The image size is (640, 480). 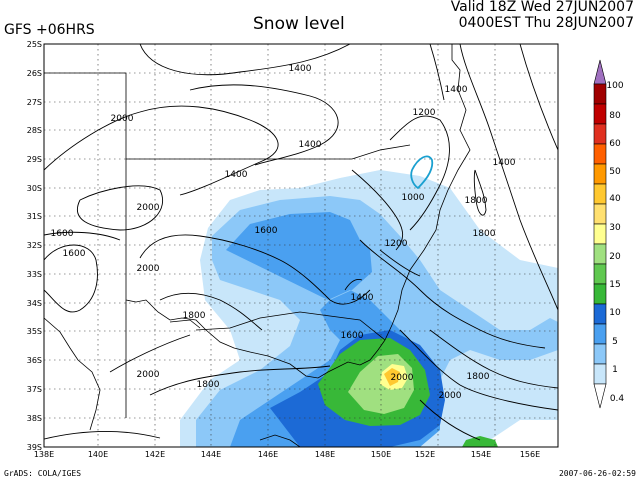 What do you see at coordinates (44, 454) in the screenshot?
I see `lon-label: 138E` at bounding box center [44, 454].